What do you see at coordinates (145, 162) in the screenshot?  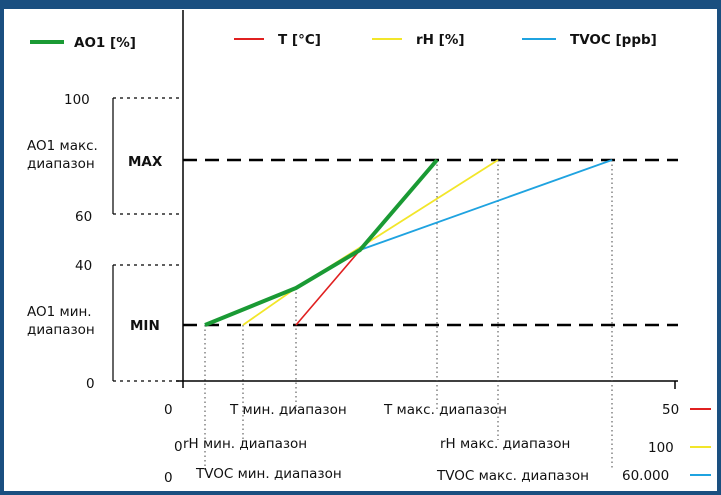 I see `max-label: MAX` at bounding box center [145, 162].